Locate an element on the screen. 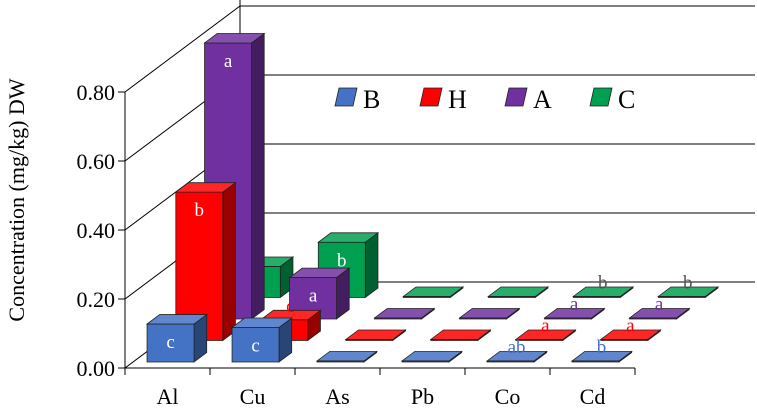 This screenshot has width=757, height=413. bar-cd-h: a is located at coordinates (630, 328).